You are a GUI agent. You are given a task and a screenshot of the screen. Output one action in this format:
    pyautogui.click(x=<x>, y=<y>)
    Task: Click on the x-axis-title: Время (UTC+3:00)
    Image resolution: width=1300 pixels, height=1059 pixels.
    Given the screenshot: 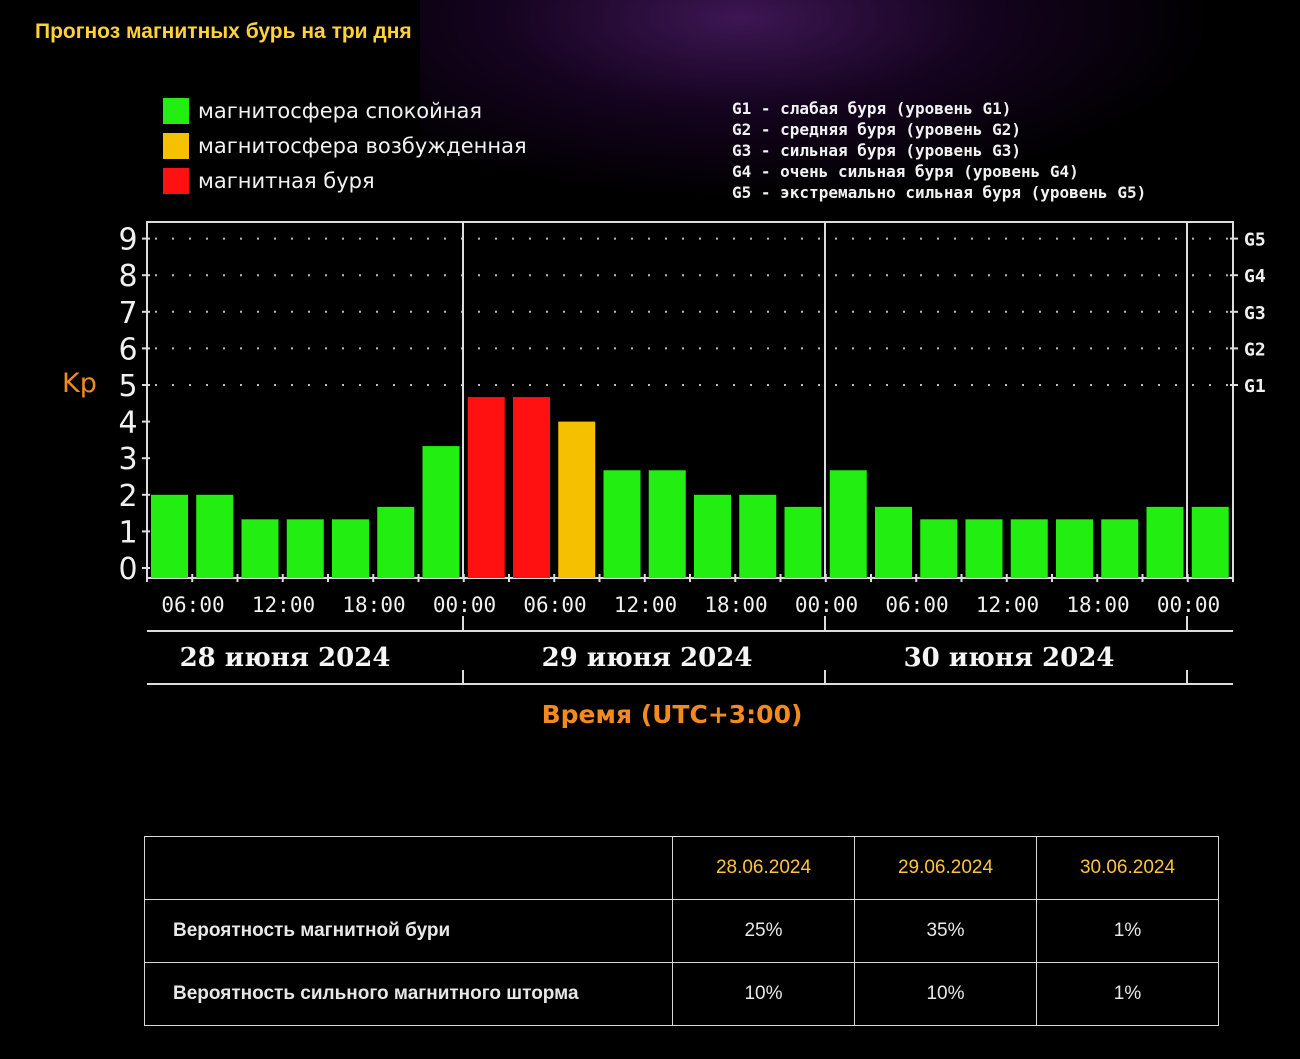 What is the action you would take?
    pyautogui.click(x=650, y=714)
    